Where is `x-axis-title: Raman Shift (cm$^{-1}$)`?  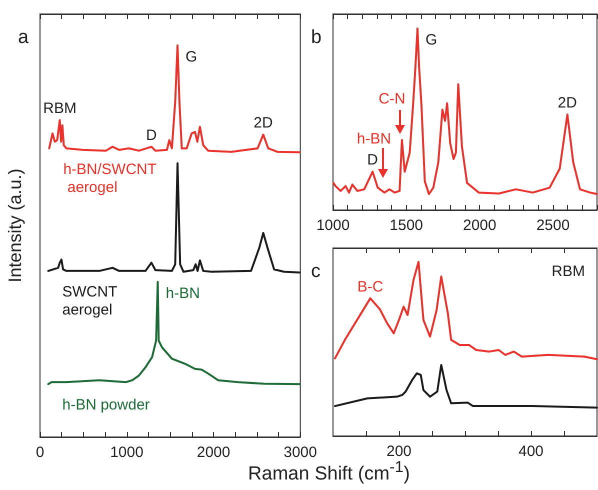
x-axis-title: Raman Shift (cm$^{-1}$) is located at coordinates (329, 471).